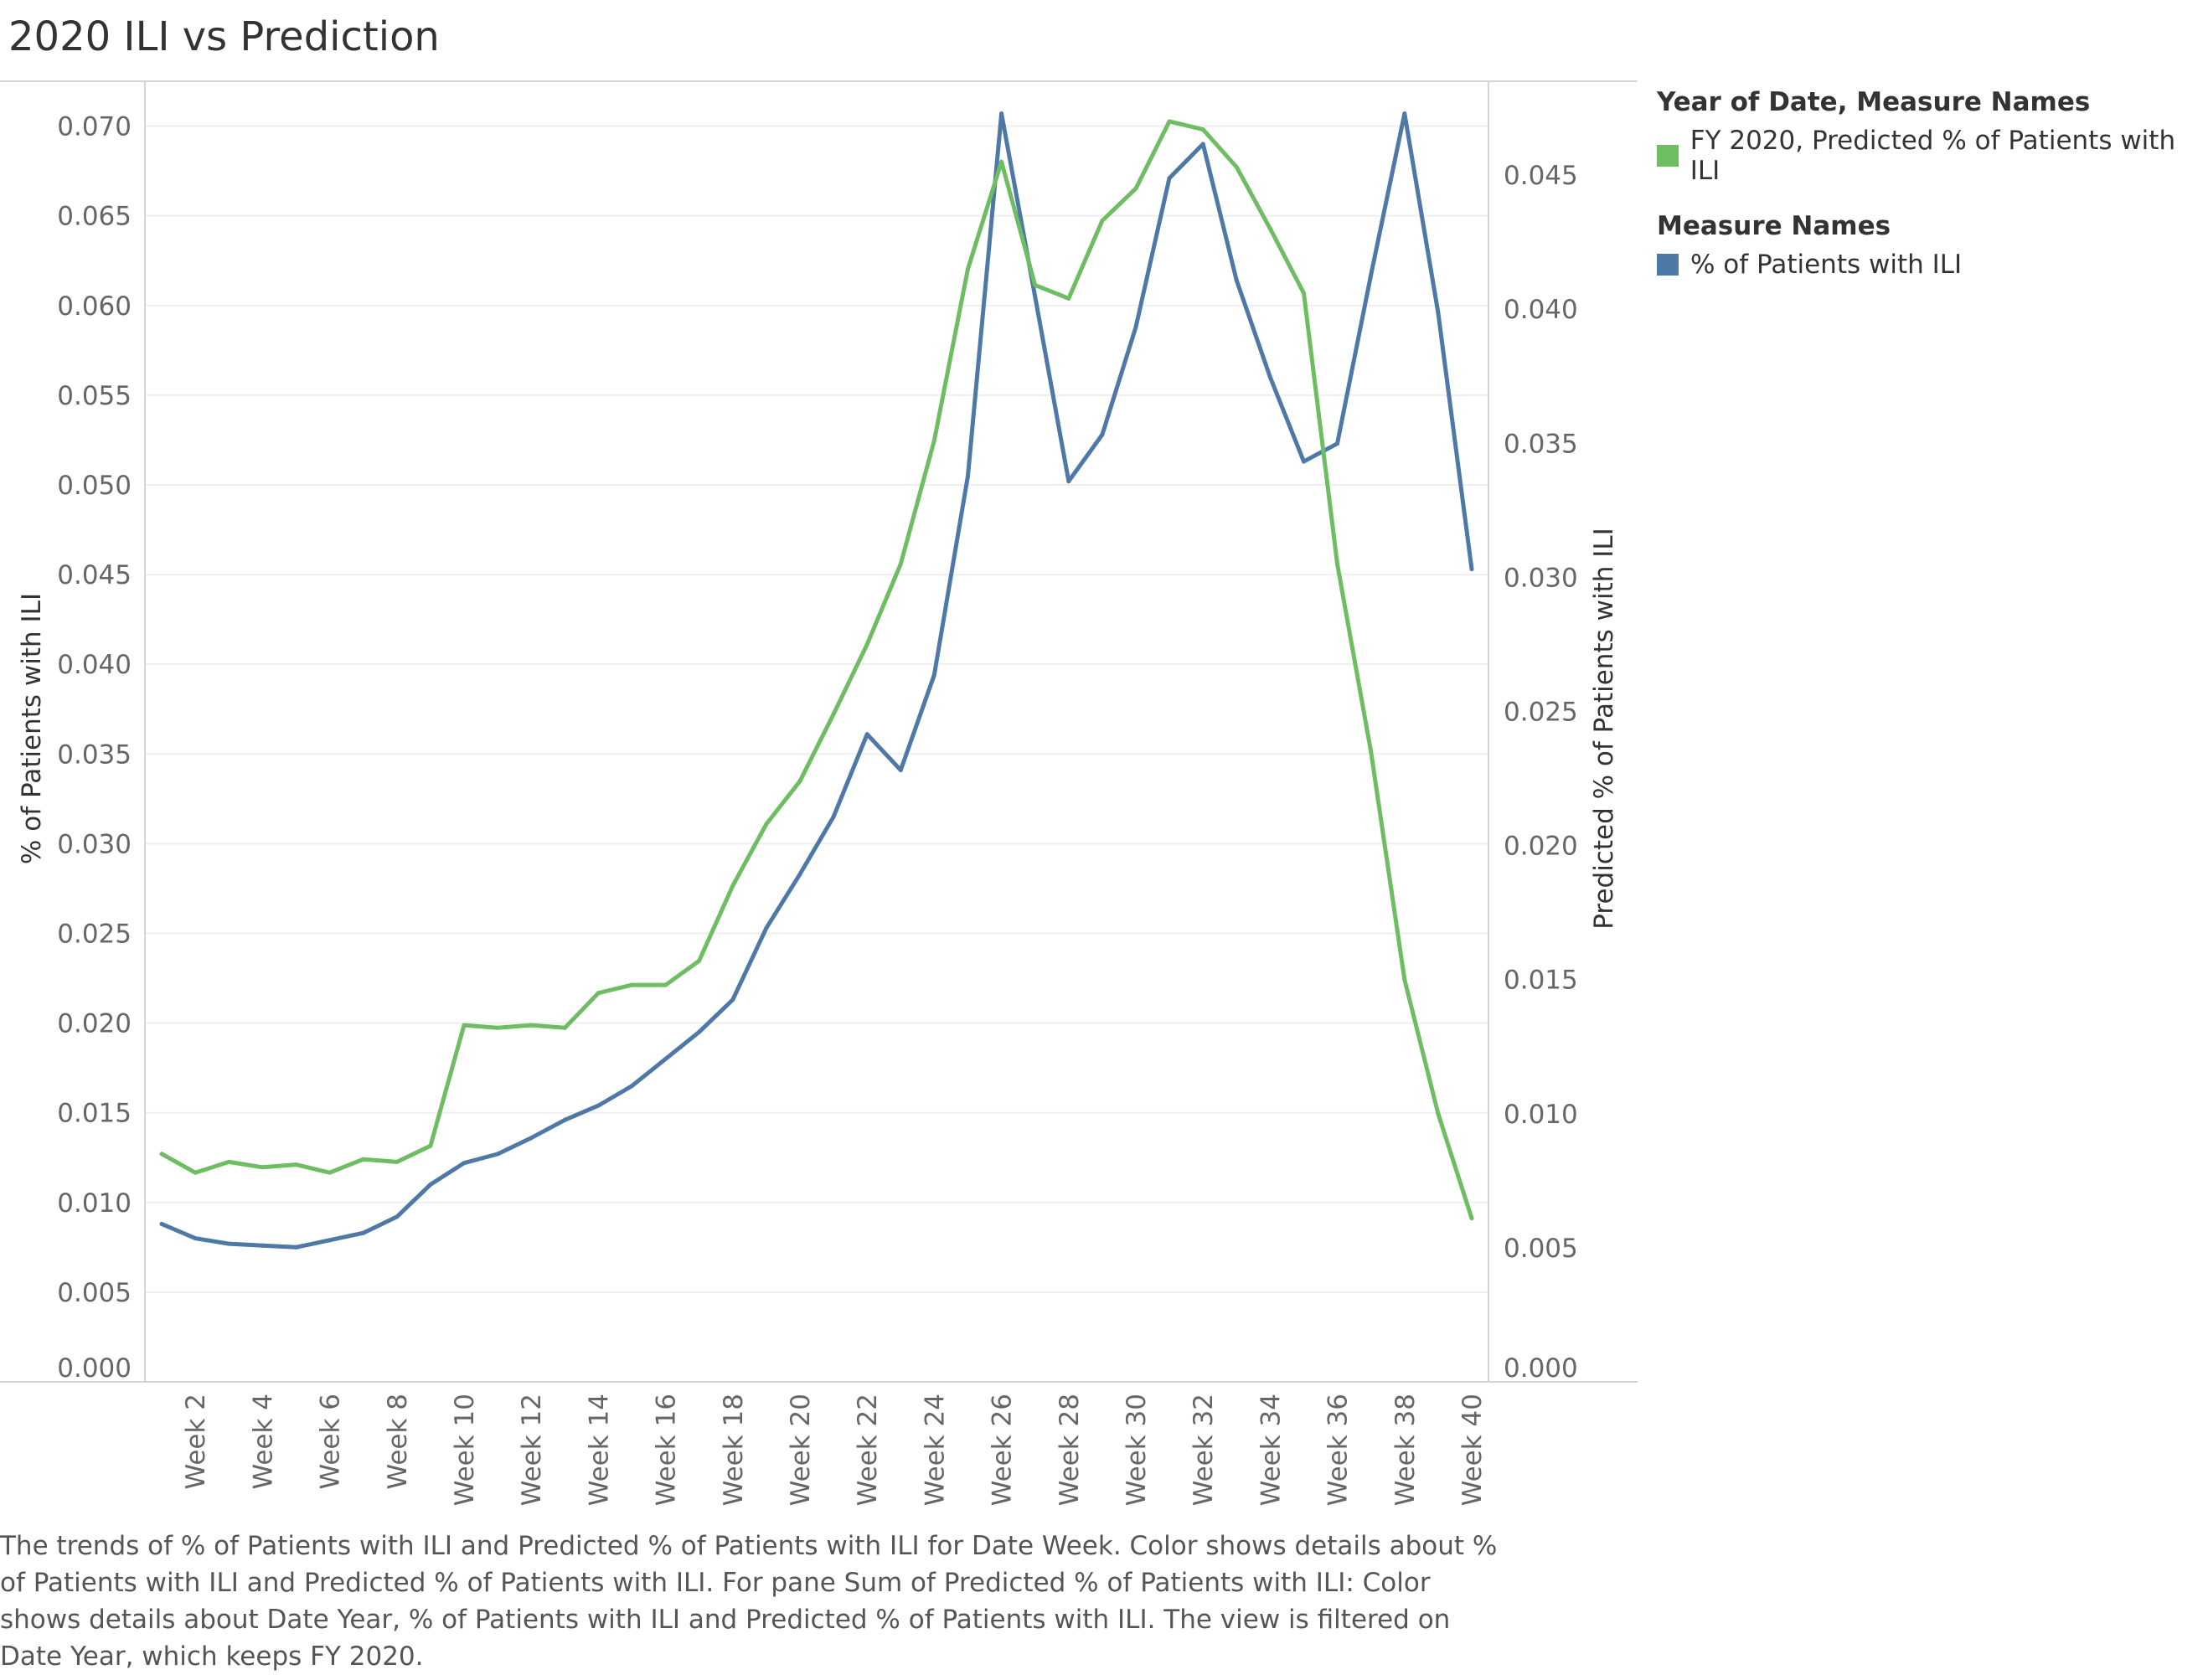 This screenshot has width=2208, height=1680. Describe the element at coordinates (1933, 265) in the screenshot. I see `legend-item-actual: % of Patients with ILI` at that location.